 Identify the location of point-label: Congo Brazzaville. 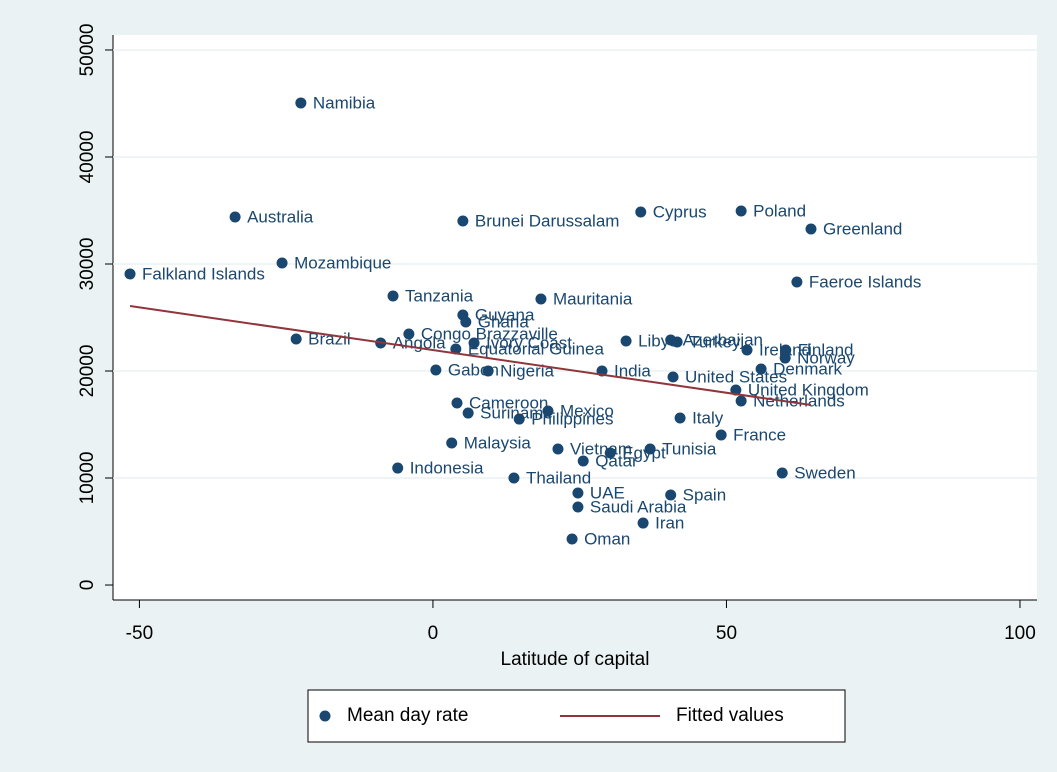
(489, 333).